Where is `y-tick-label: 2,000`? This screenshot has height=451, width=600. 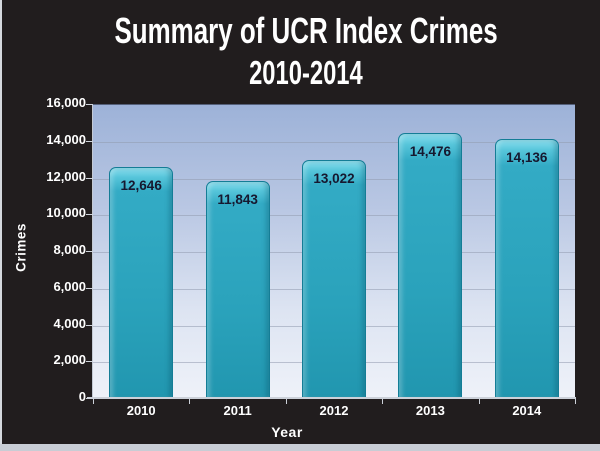
y-tick-label: 2,000 is located at coordinates (69, 360).